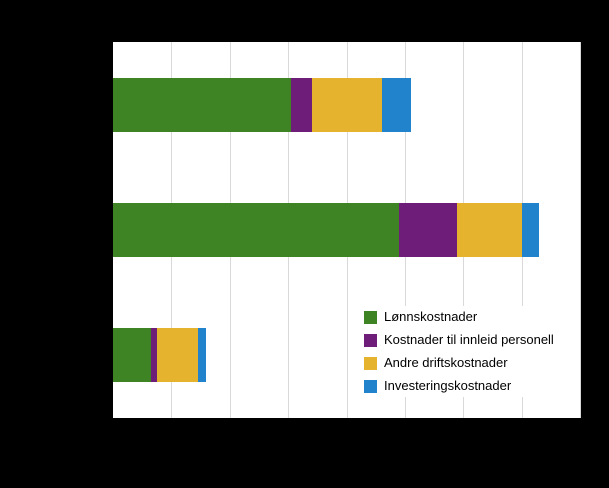 This screenshot has width=609, height=488. Describe the element at coordinates (469, 339) in the screenshot. I see `legend-label: Kostnader til innleid personell` at that location.